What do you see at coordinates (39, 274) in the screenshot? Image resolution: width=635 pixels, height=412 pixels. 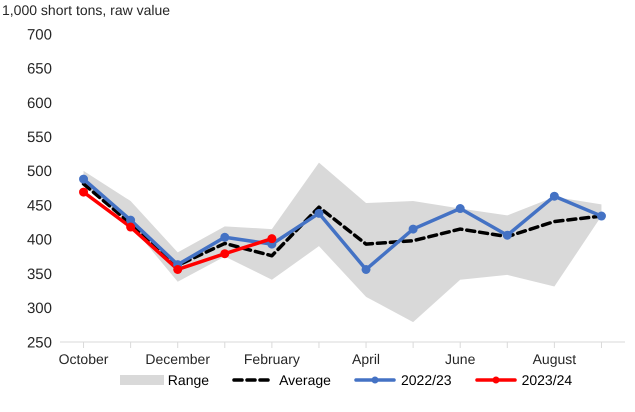 I see `y-tick-label: 350` at bounding box center [39, 274].